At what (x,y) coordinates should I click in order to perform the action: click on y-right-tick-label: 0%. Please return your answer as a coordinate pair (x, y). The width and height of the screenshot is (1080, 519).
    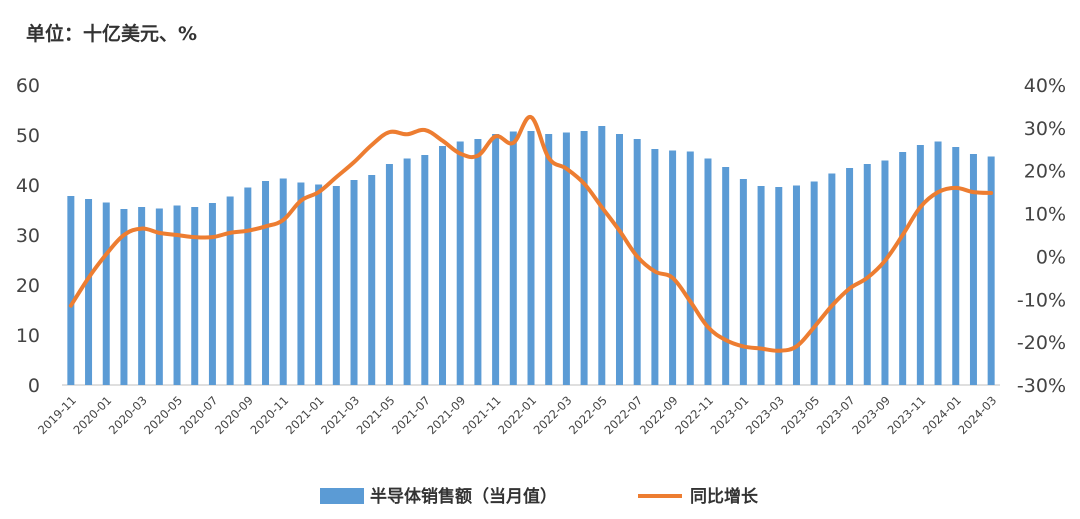
    Looking at the image, I should click on (1051, 257).